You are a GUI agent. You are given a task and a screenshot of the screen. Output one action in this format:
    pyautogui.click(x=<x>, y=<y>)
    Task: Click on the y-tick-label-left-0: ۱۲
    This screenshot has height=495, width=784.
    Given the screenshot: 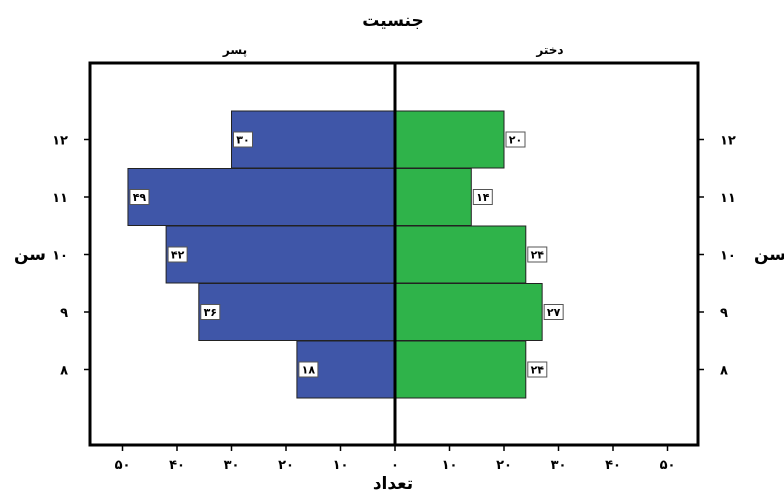 What is the action you would take?
    pyautogui.click(x=60, y=141)
    